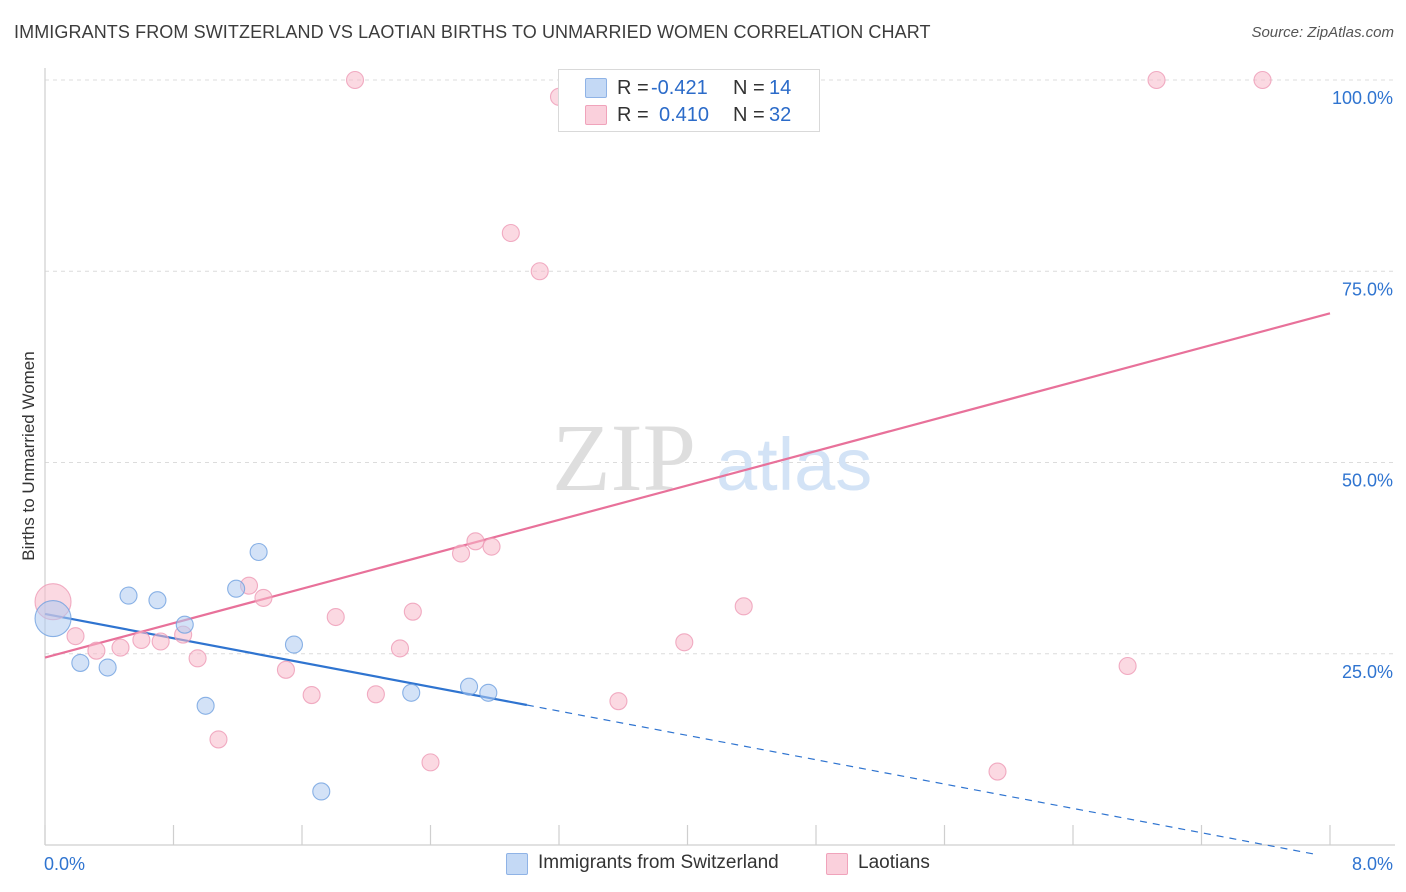 The image size is (1406, 892). Describe the element at coordinates (596, 88) in the screenshot. I see `stats-swatch-switzerland` at that location.